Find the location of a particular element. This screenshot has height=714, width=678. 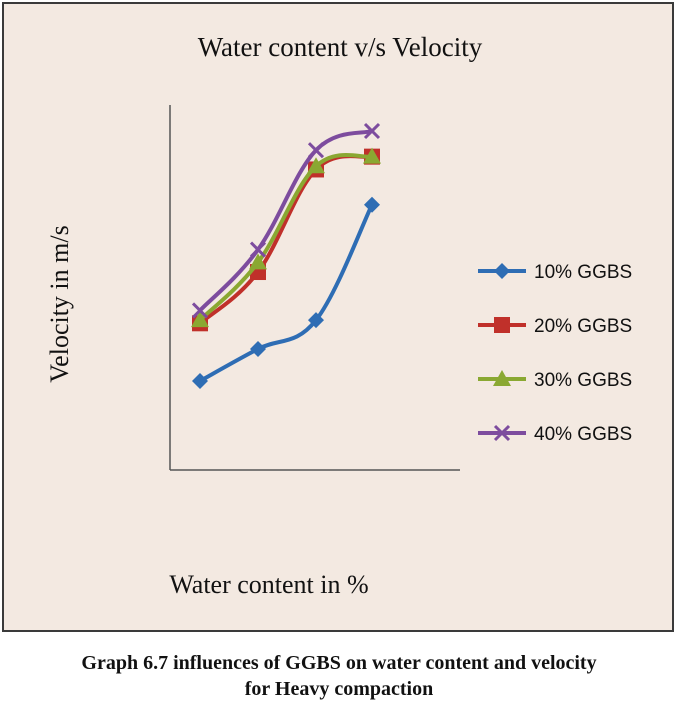

legend-label: 20% GGBS is located at coordinates (583, 326).